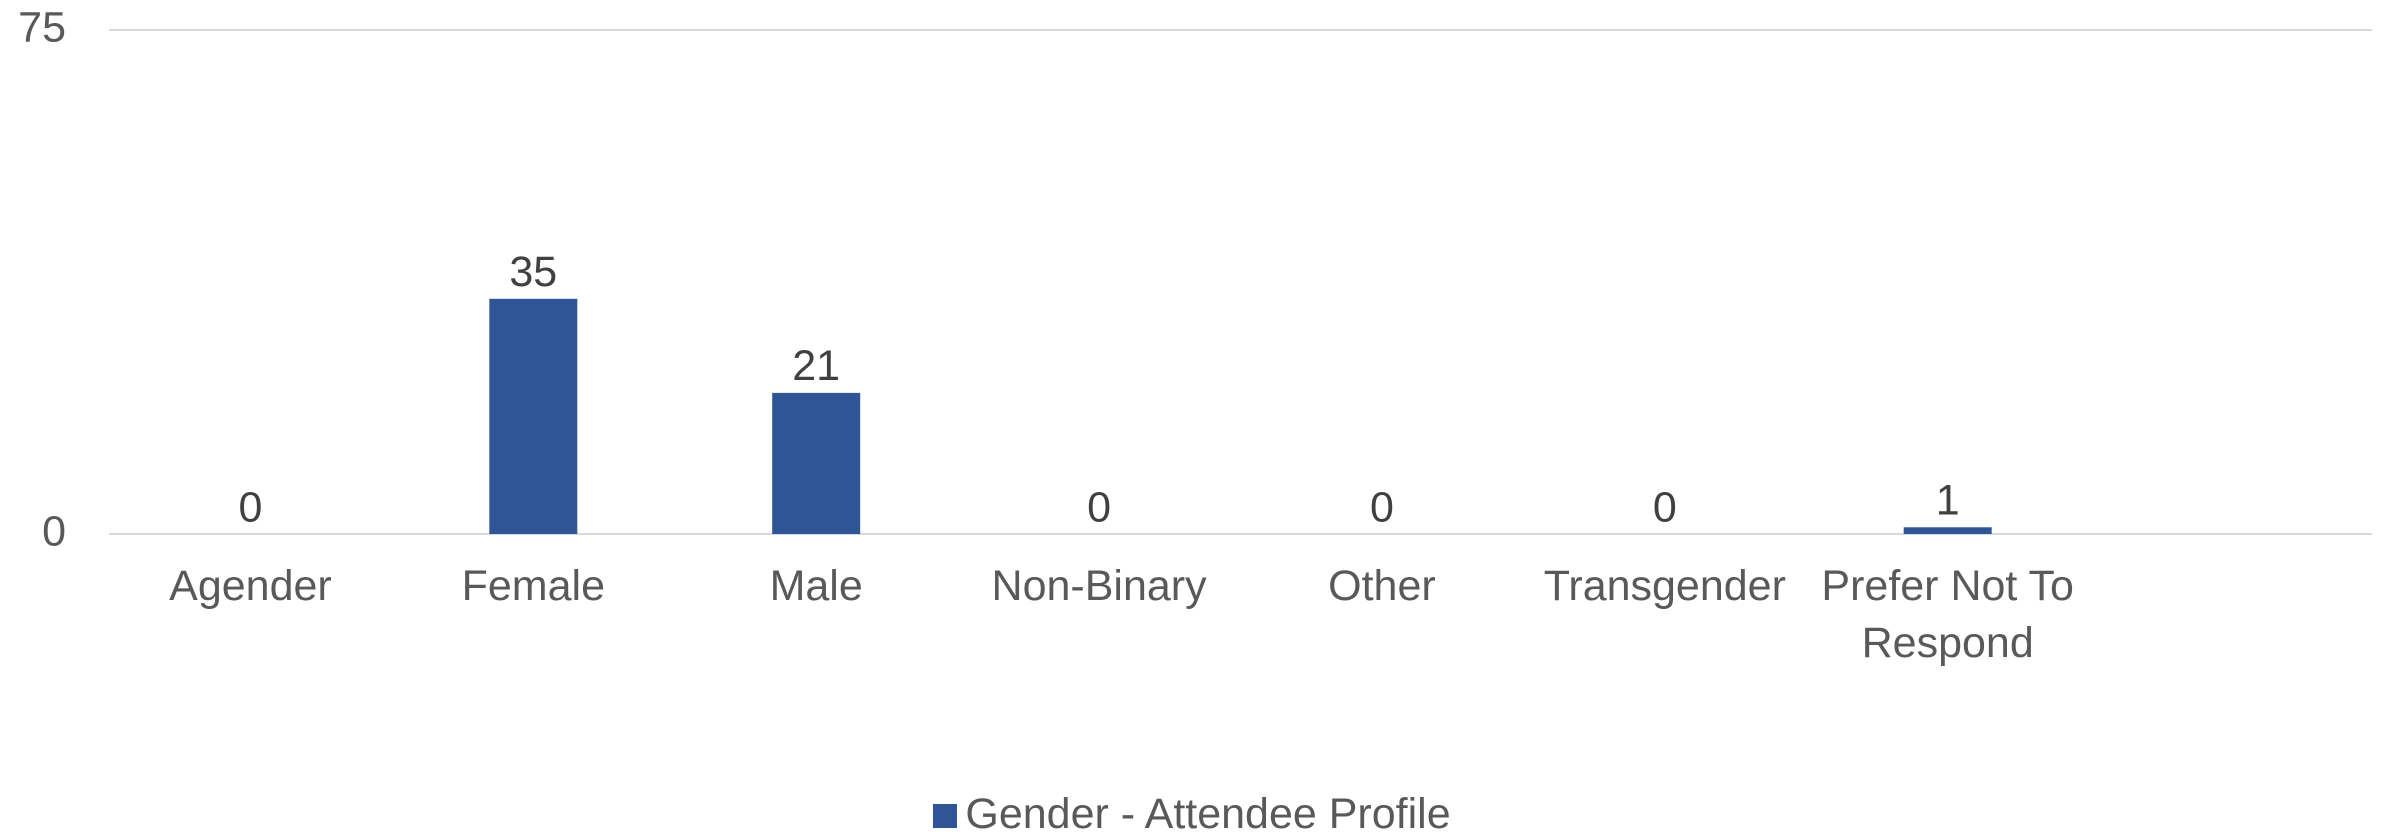  What do you see at coordinates (1208, 813) in the screenshot?
I see `legend-label: Gender - Attendee Profile` at bounding box center [1208, 813].